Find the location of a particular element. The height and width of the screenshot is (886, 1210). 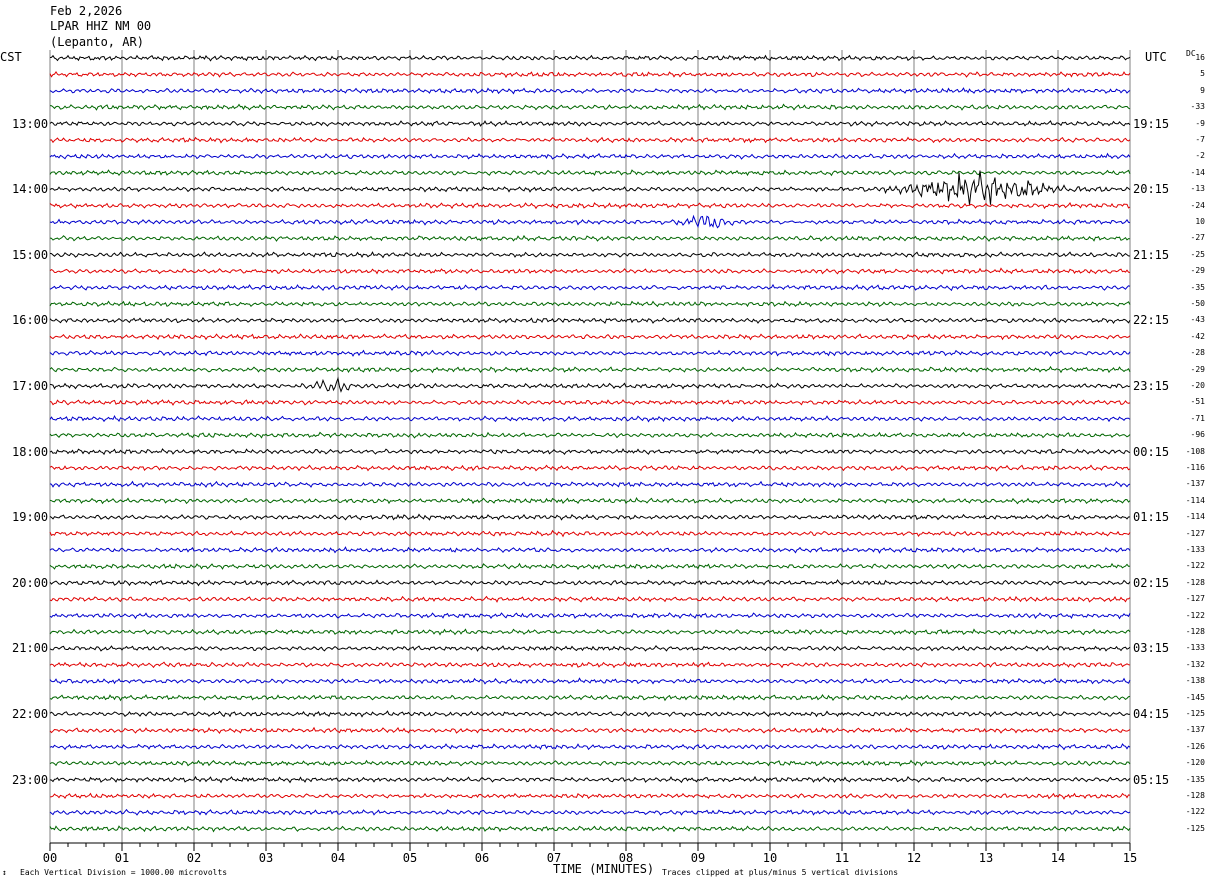

x-tick-label: 07 is located at coordinates (554, 858).